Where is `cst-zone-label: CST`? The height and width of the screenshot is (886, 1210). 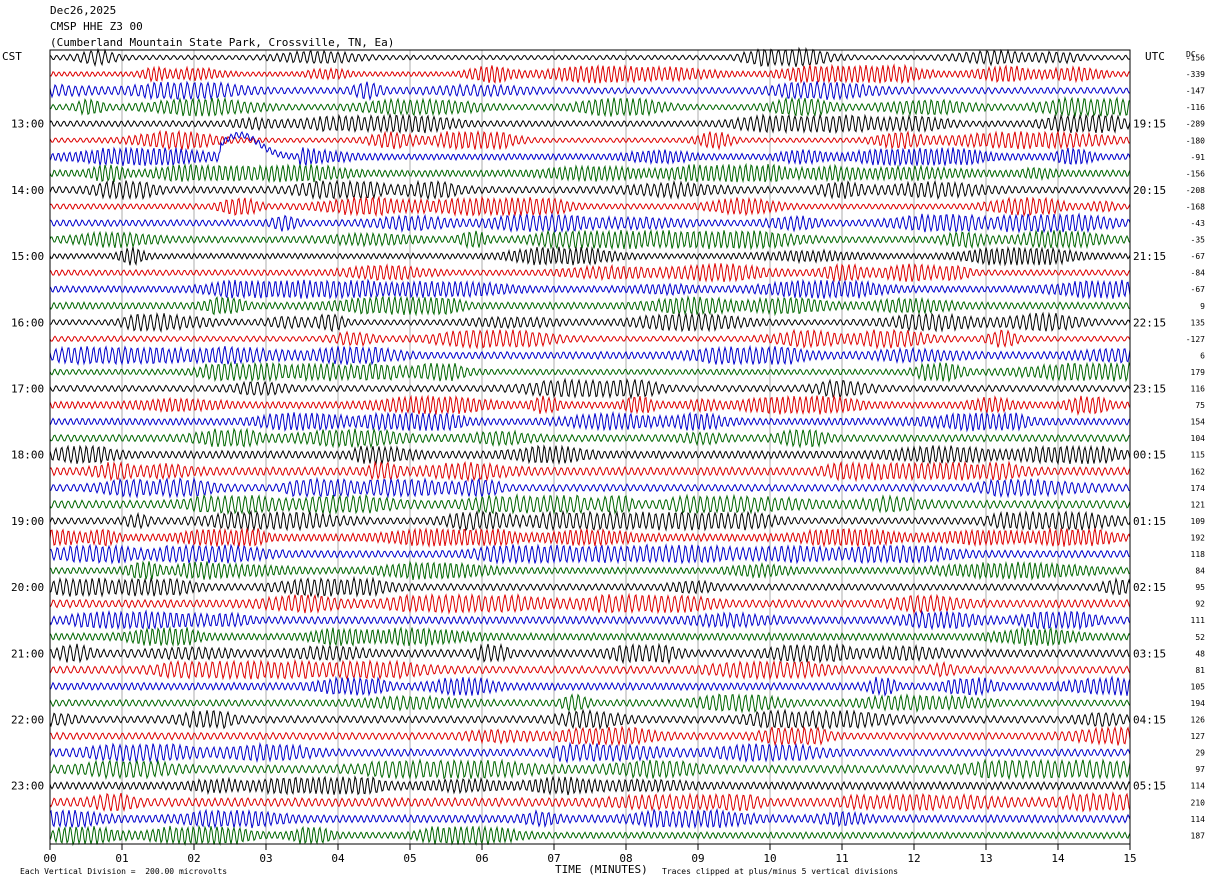 cst-zone-label: CST is located at coordinates (12, 56).